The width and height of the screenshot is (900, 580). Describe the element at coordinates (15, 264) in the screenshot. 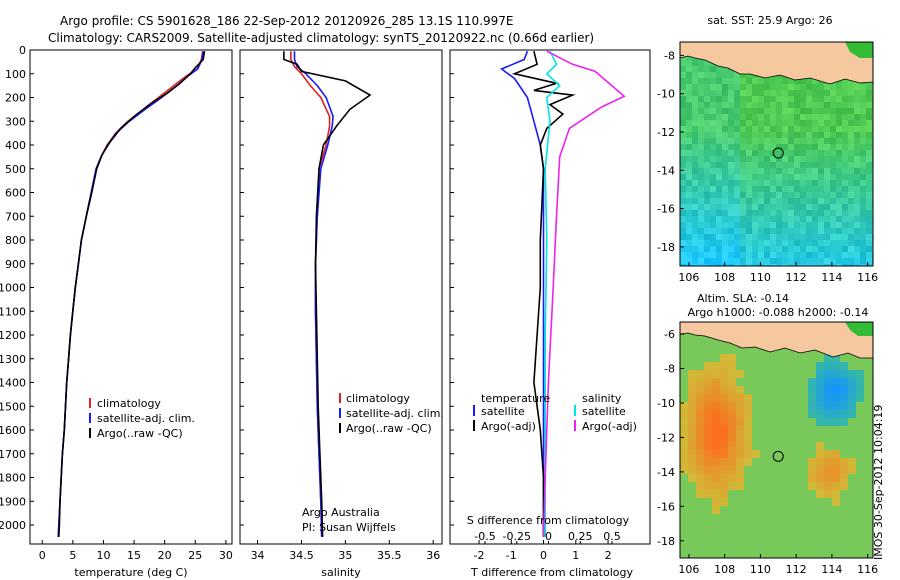

I see `y-tick-label: 900` at that location.